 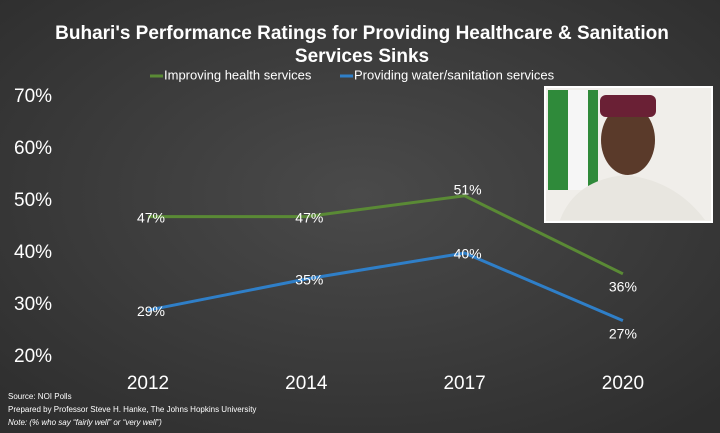 I want to click on x-tick-label: 2020, so click(x=623, y=383).